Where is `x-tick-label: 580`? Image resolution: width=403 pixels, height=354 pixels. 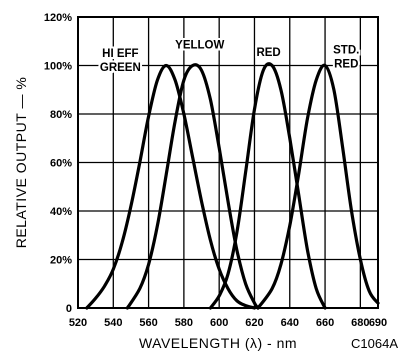 x-tick-label: 580 is located at coordinates (184, 323).